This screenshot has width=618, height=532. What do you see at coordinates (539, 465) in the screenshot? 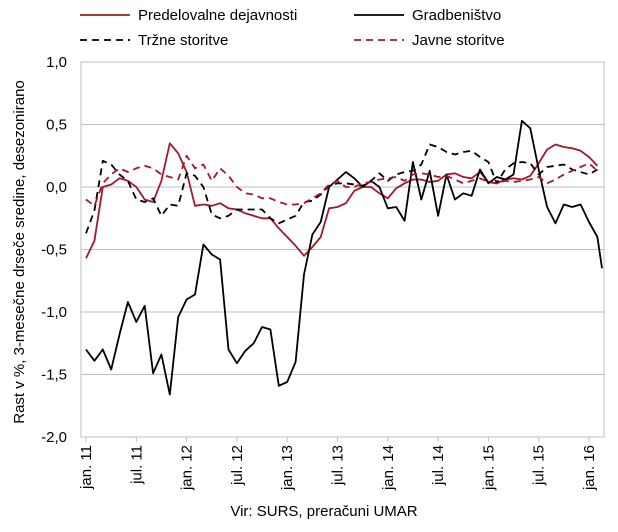
I see `x-tick-label: jul. 15` at bounding box center [539, 465].